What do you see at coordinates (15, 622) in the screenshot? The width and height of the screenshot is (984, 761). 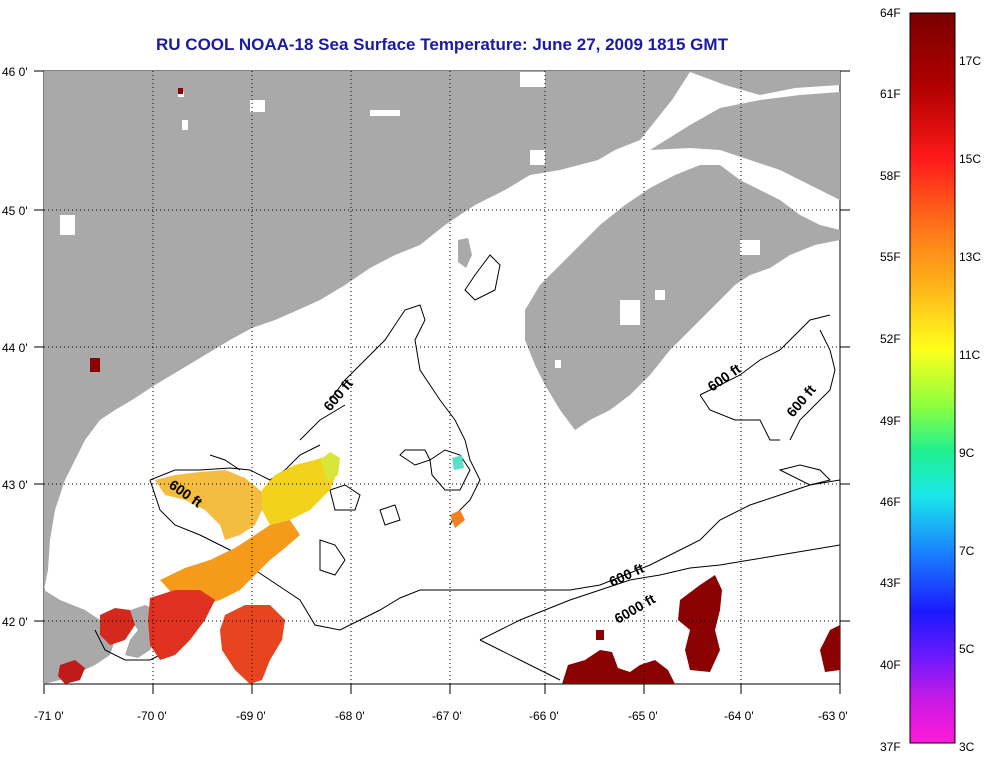 I see `lat-label: 42 0'` at bounding box center [15, 622].